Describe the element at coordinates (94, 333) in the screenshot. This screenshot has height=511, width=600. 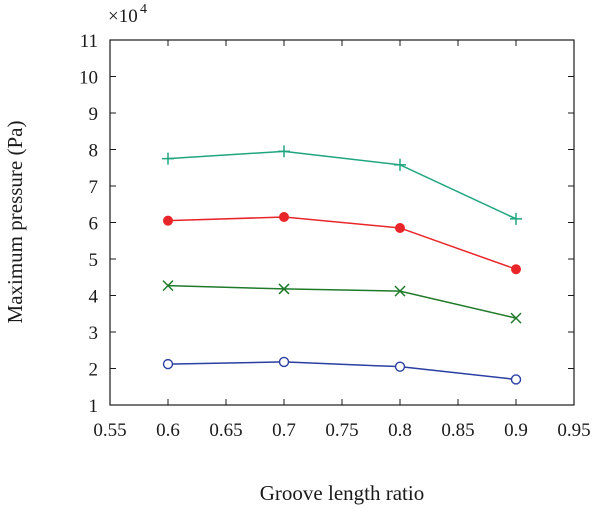
I see `y-tick-label: 3` at that location.